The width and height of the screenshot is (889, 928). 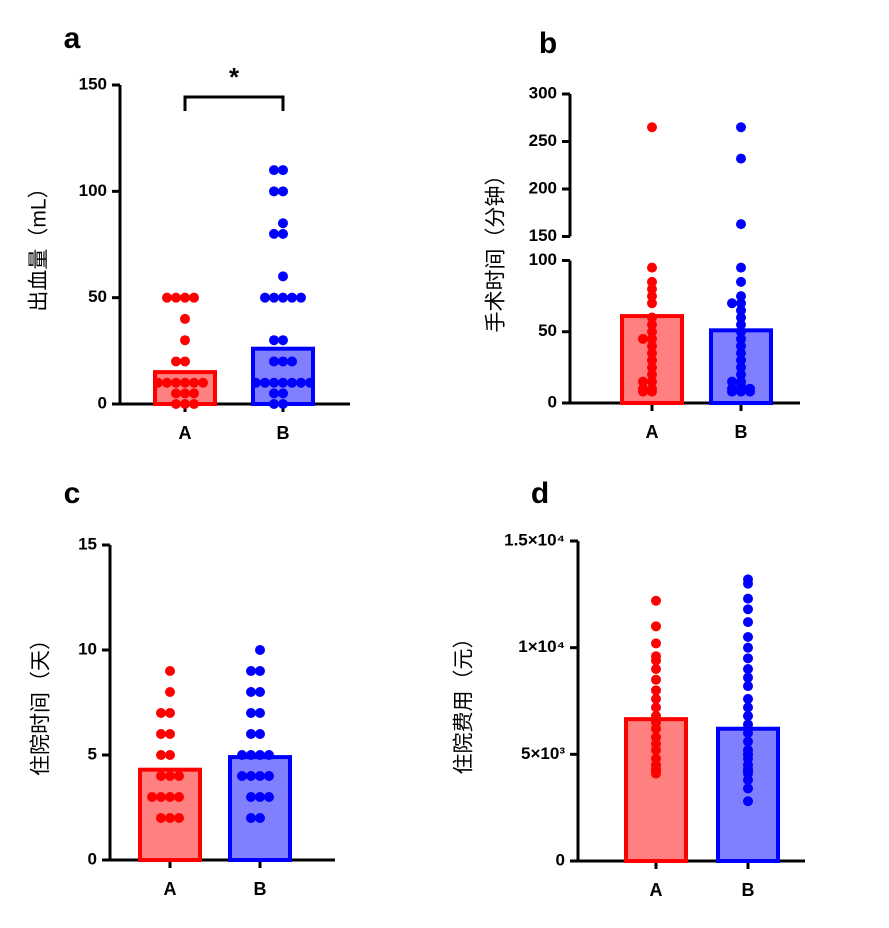 What do you see at coordinates (543, 235) in the screenshot?
I see `y-tick-label: 150` at bounding box center [543, 235].